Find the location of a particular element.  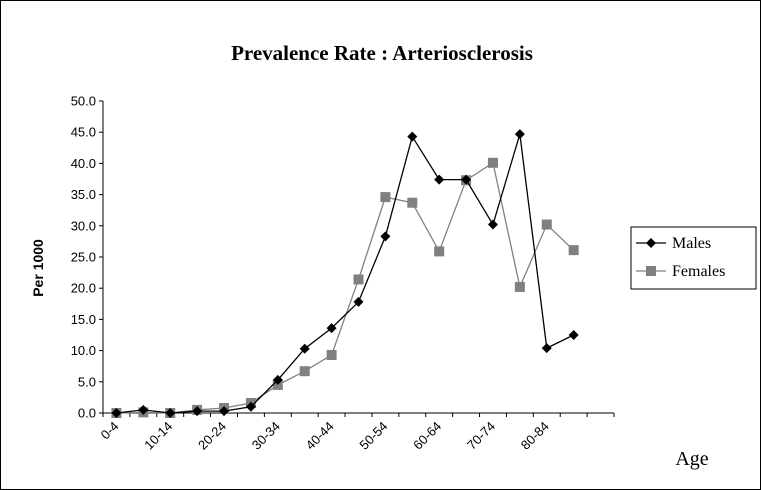

x-tick-label: 50-54 is located at coordinates (373, 436).